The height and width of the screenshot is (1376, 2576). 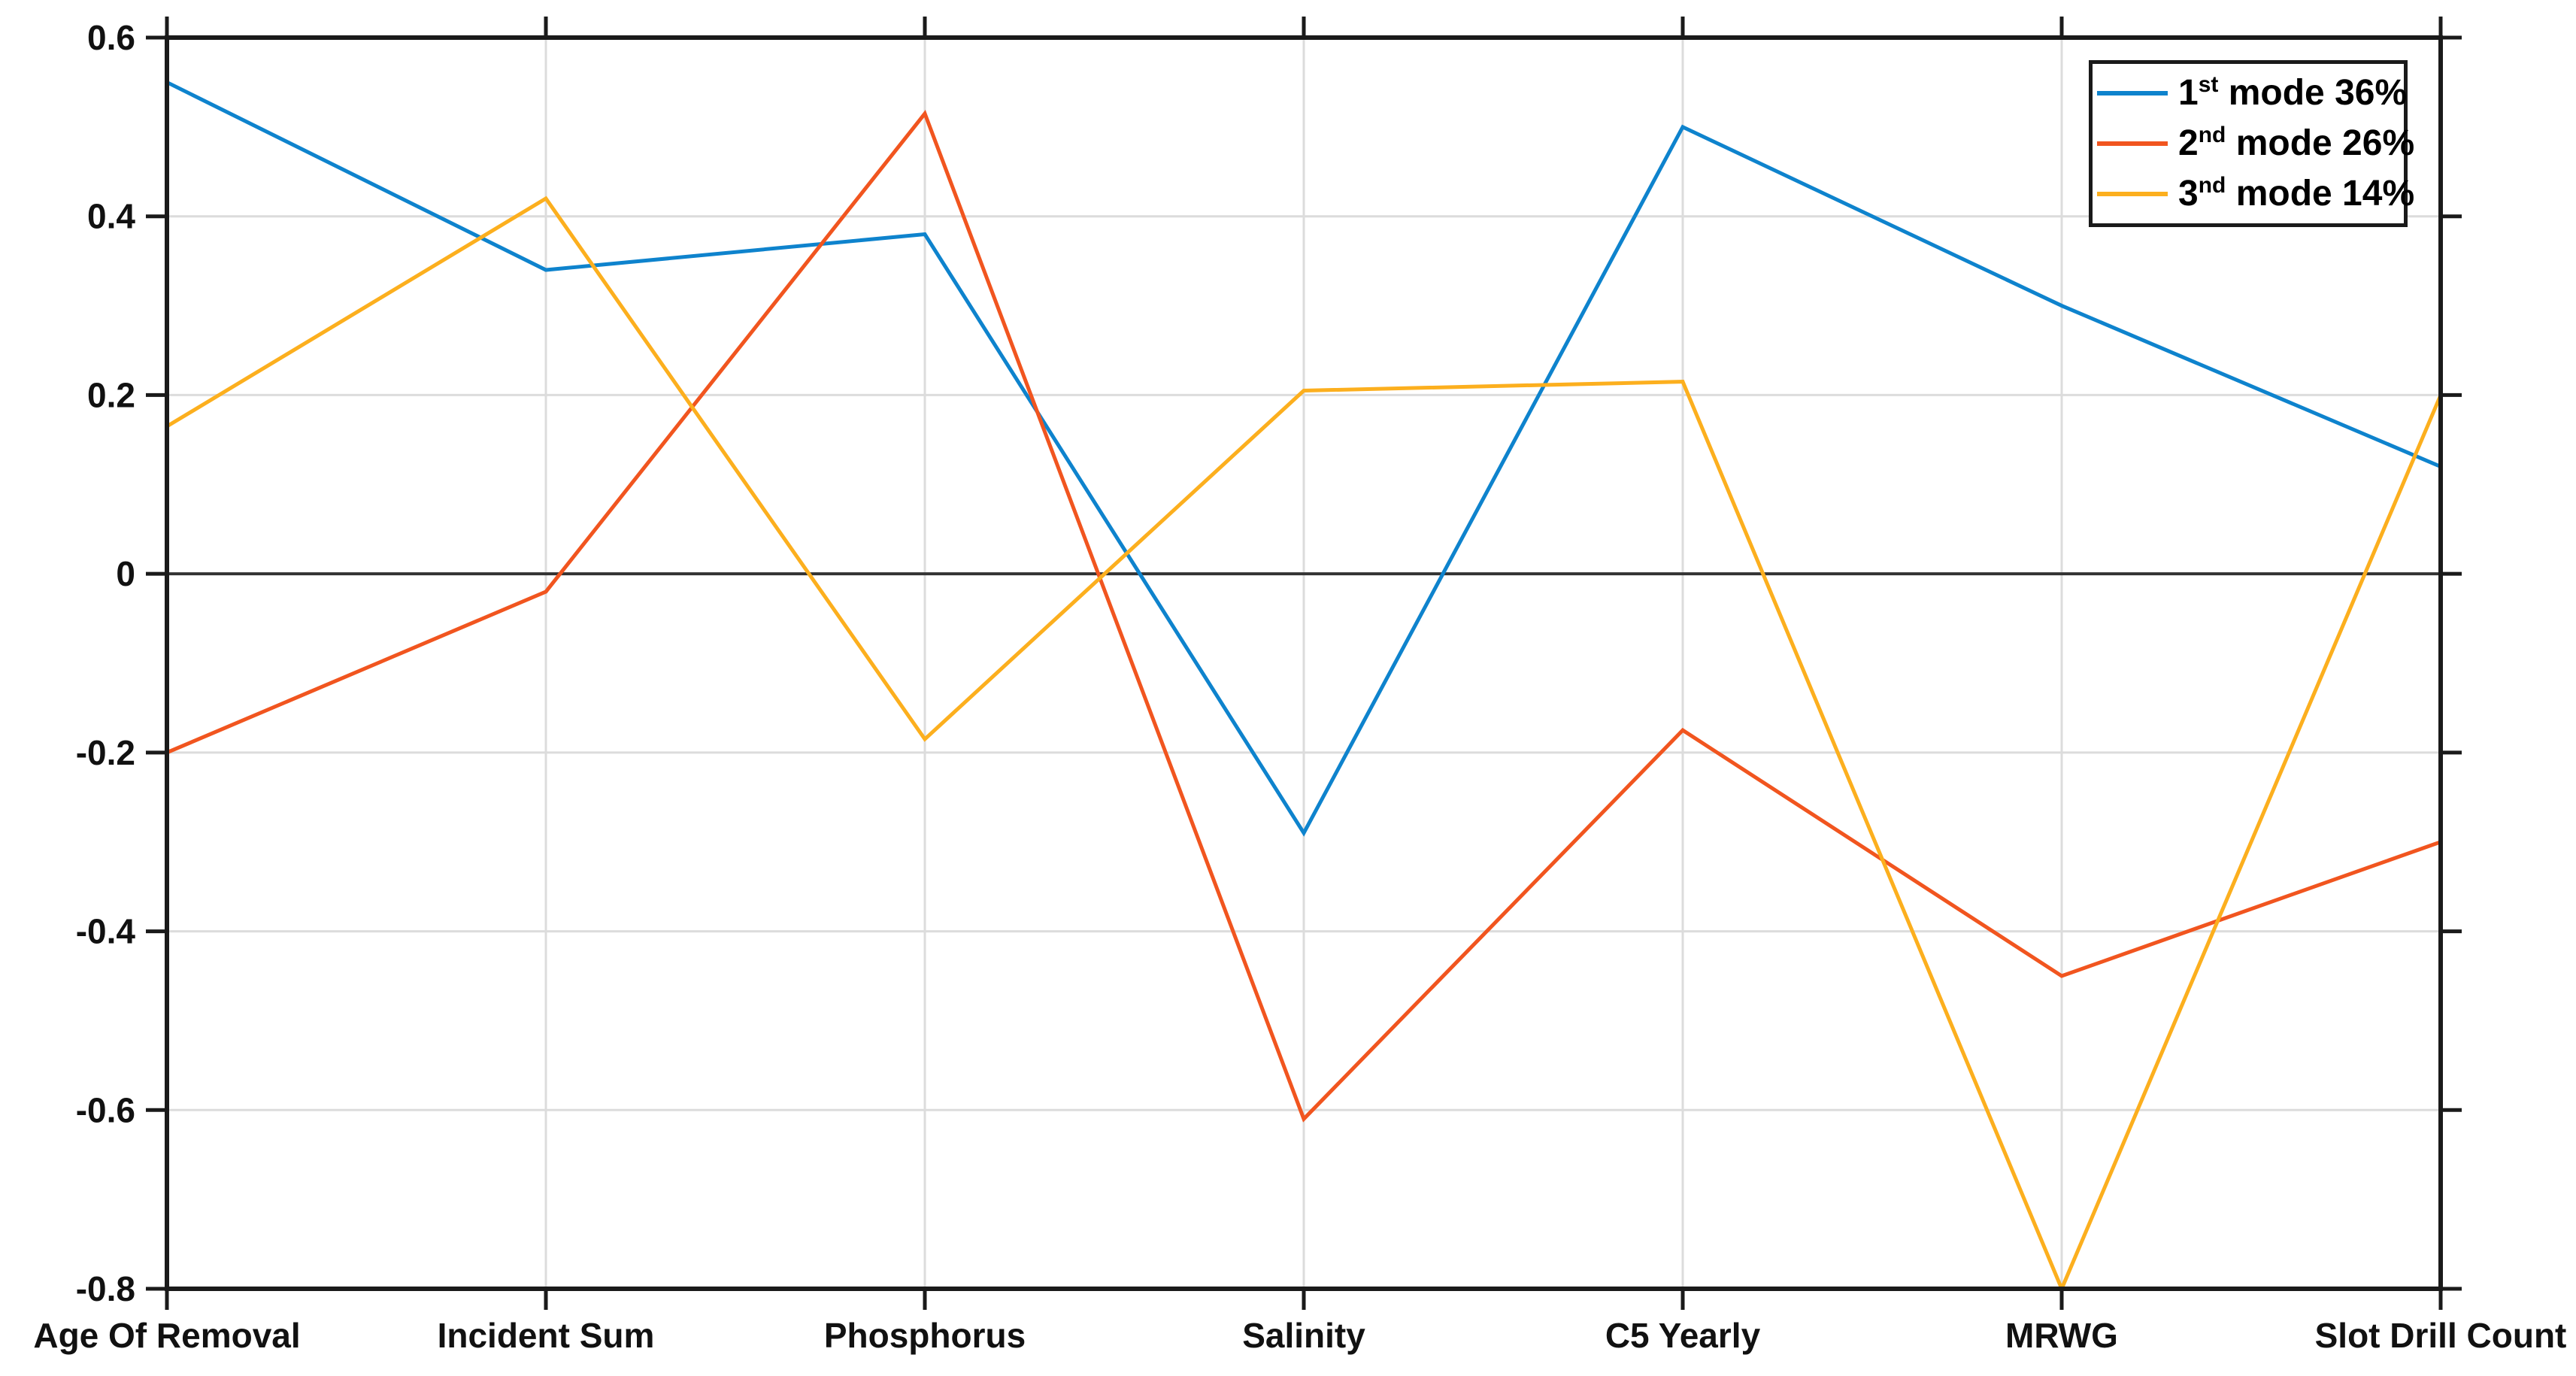 What do you see at coordinates (2132, 93) in the screenshot?
I see `legend-line-sample-mode1` at bounding box center [2132, 93].